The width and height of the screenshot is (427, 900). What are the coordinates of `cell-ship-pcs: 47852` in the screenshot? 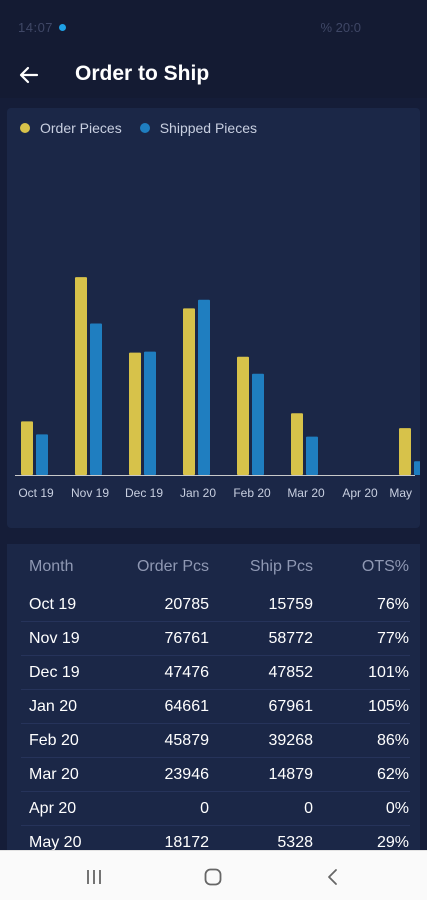 It's located at (291, 672).